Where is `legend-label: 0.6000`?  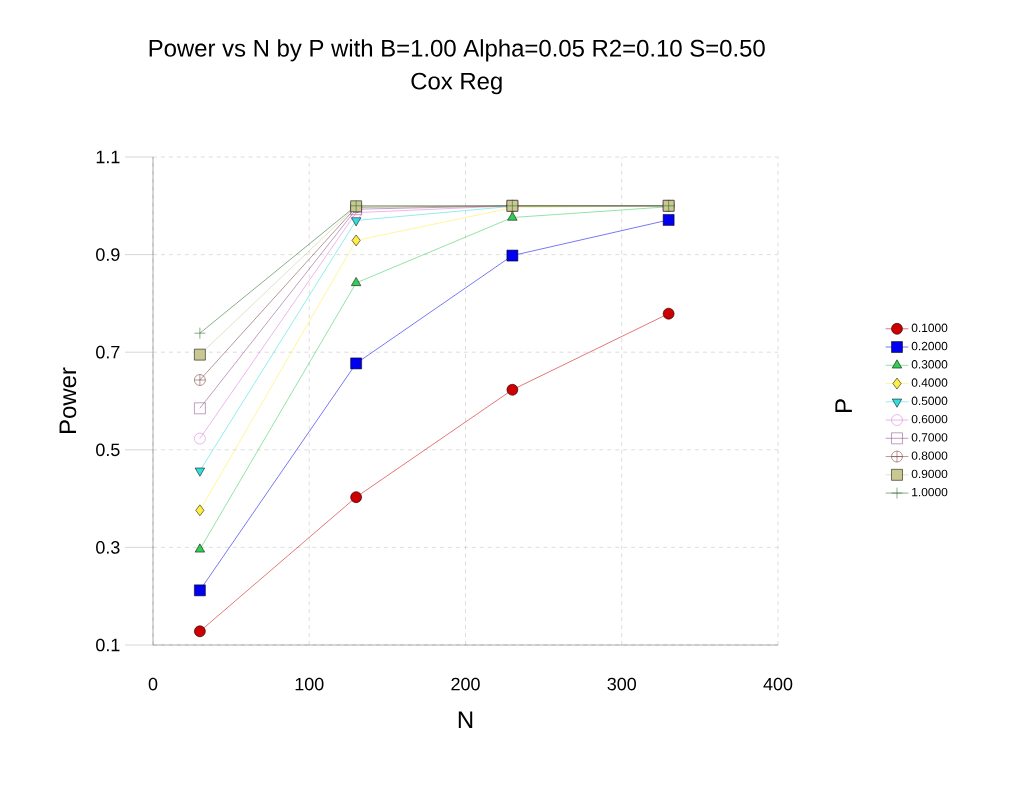 legend-label: 0.6000 is located at coordinates (929, 419).